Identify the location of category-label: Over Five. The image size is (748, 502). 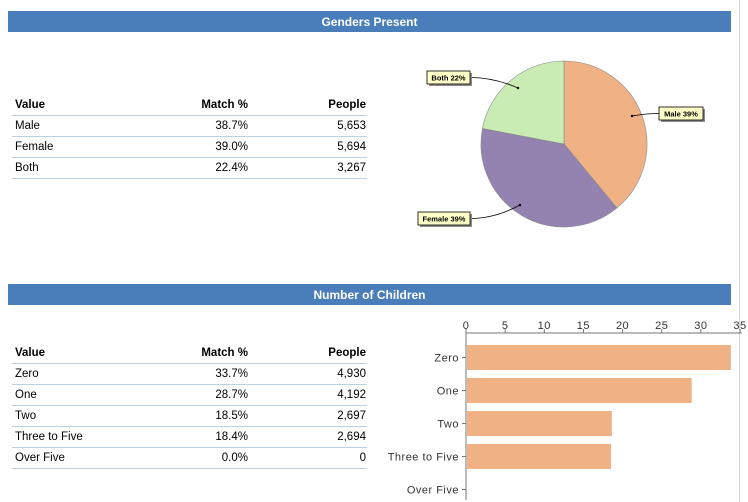
(433, 491).